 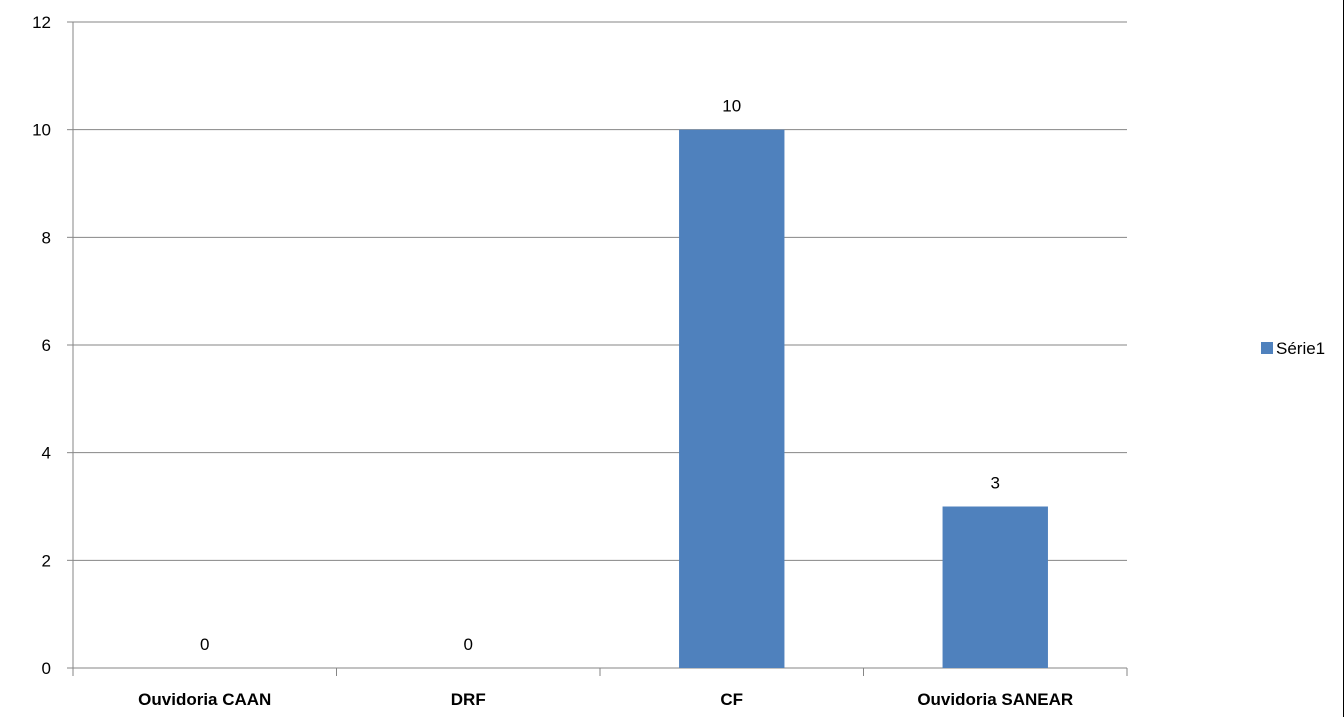 I want to click on data-label-2: 10, so click(x=731, y=106).